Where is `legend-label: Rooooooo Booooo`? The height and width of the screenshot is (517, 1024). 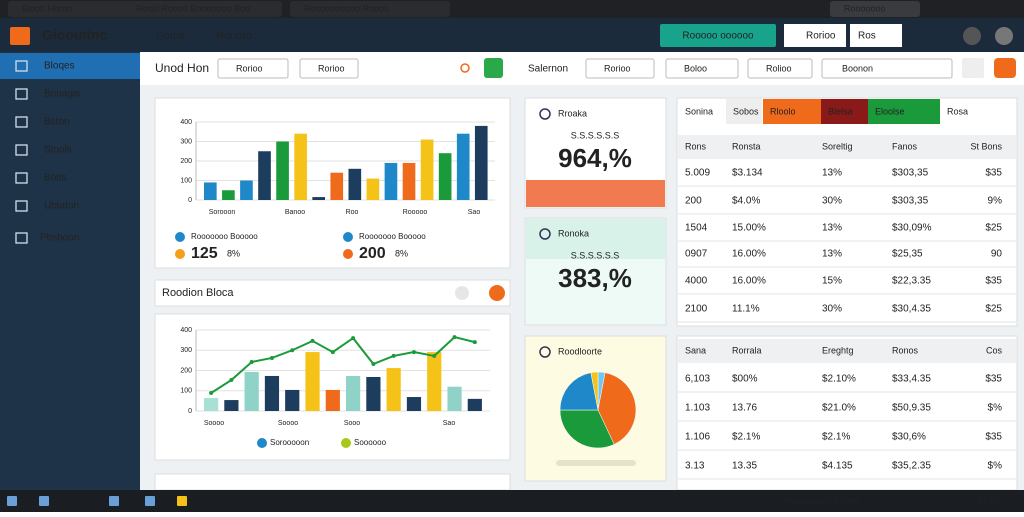
legend-label: Rooooooo Booooo is located at coordinates (392, 236).